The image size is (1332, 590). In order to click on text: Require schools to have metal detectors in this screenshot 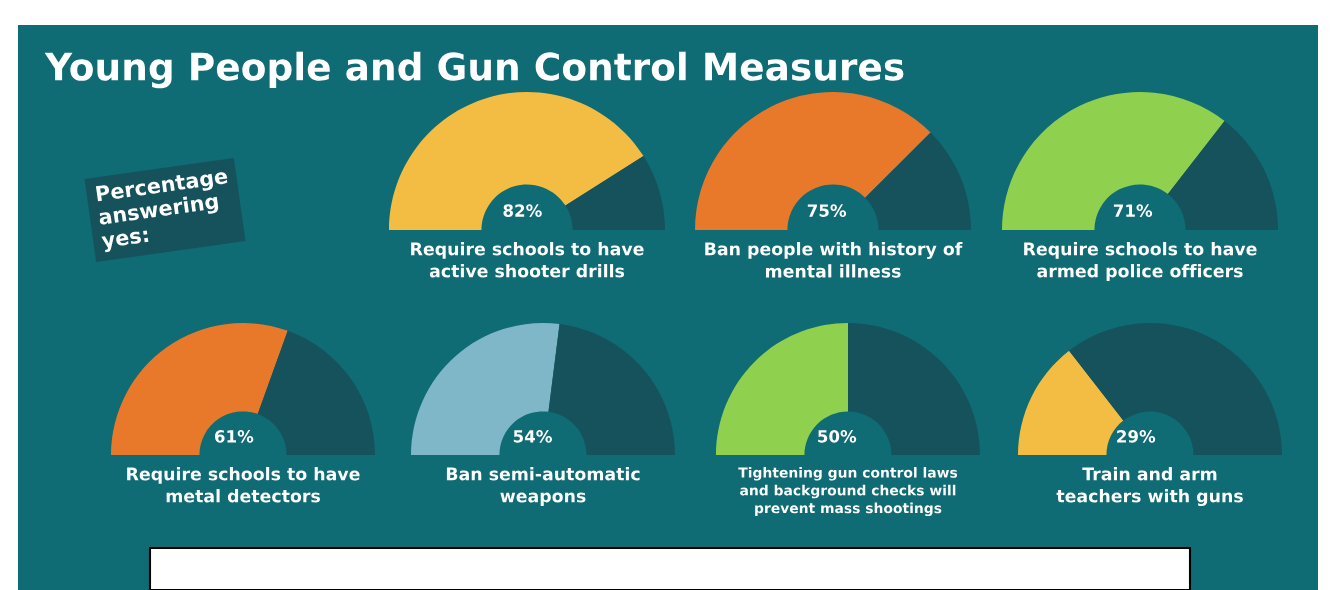, I will do `click(243, 485)`.